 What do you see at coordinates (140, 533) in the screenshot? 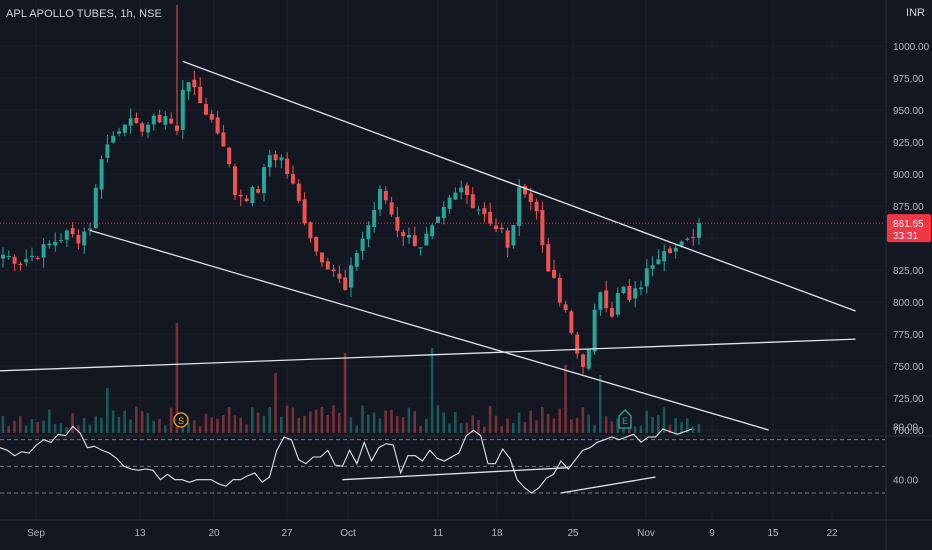
I see `time-tick-label: 13` at bounding box center [140, 533].